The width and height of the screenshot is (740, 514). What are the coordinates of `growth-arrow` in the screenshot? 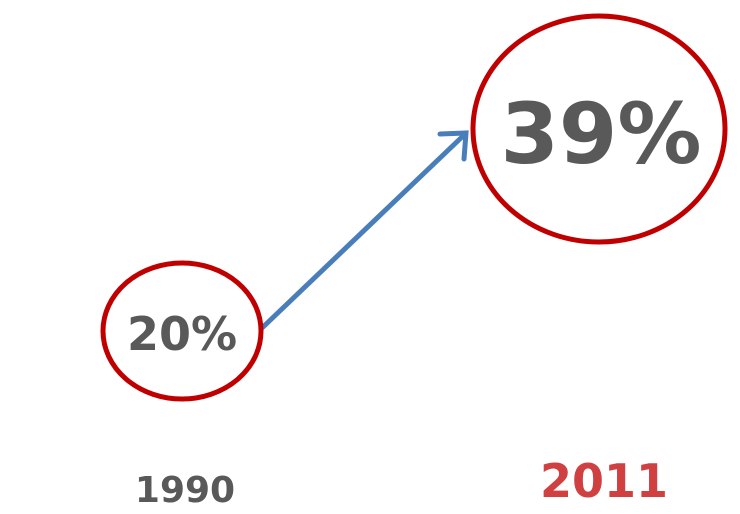 It's located at (362, 232).